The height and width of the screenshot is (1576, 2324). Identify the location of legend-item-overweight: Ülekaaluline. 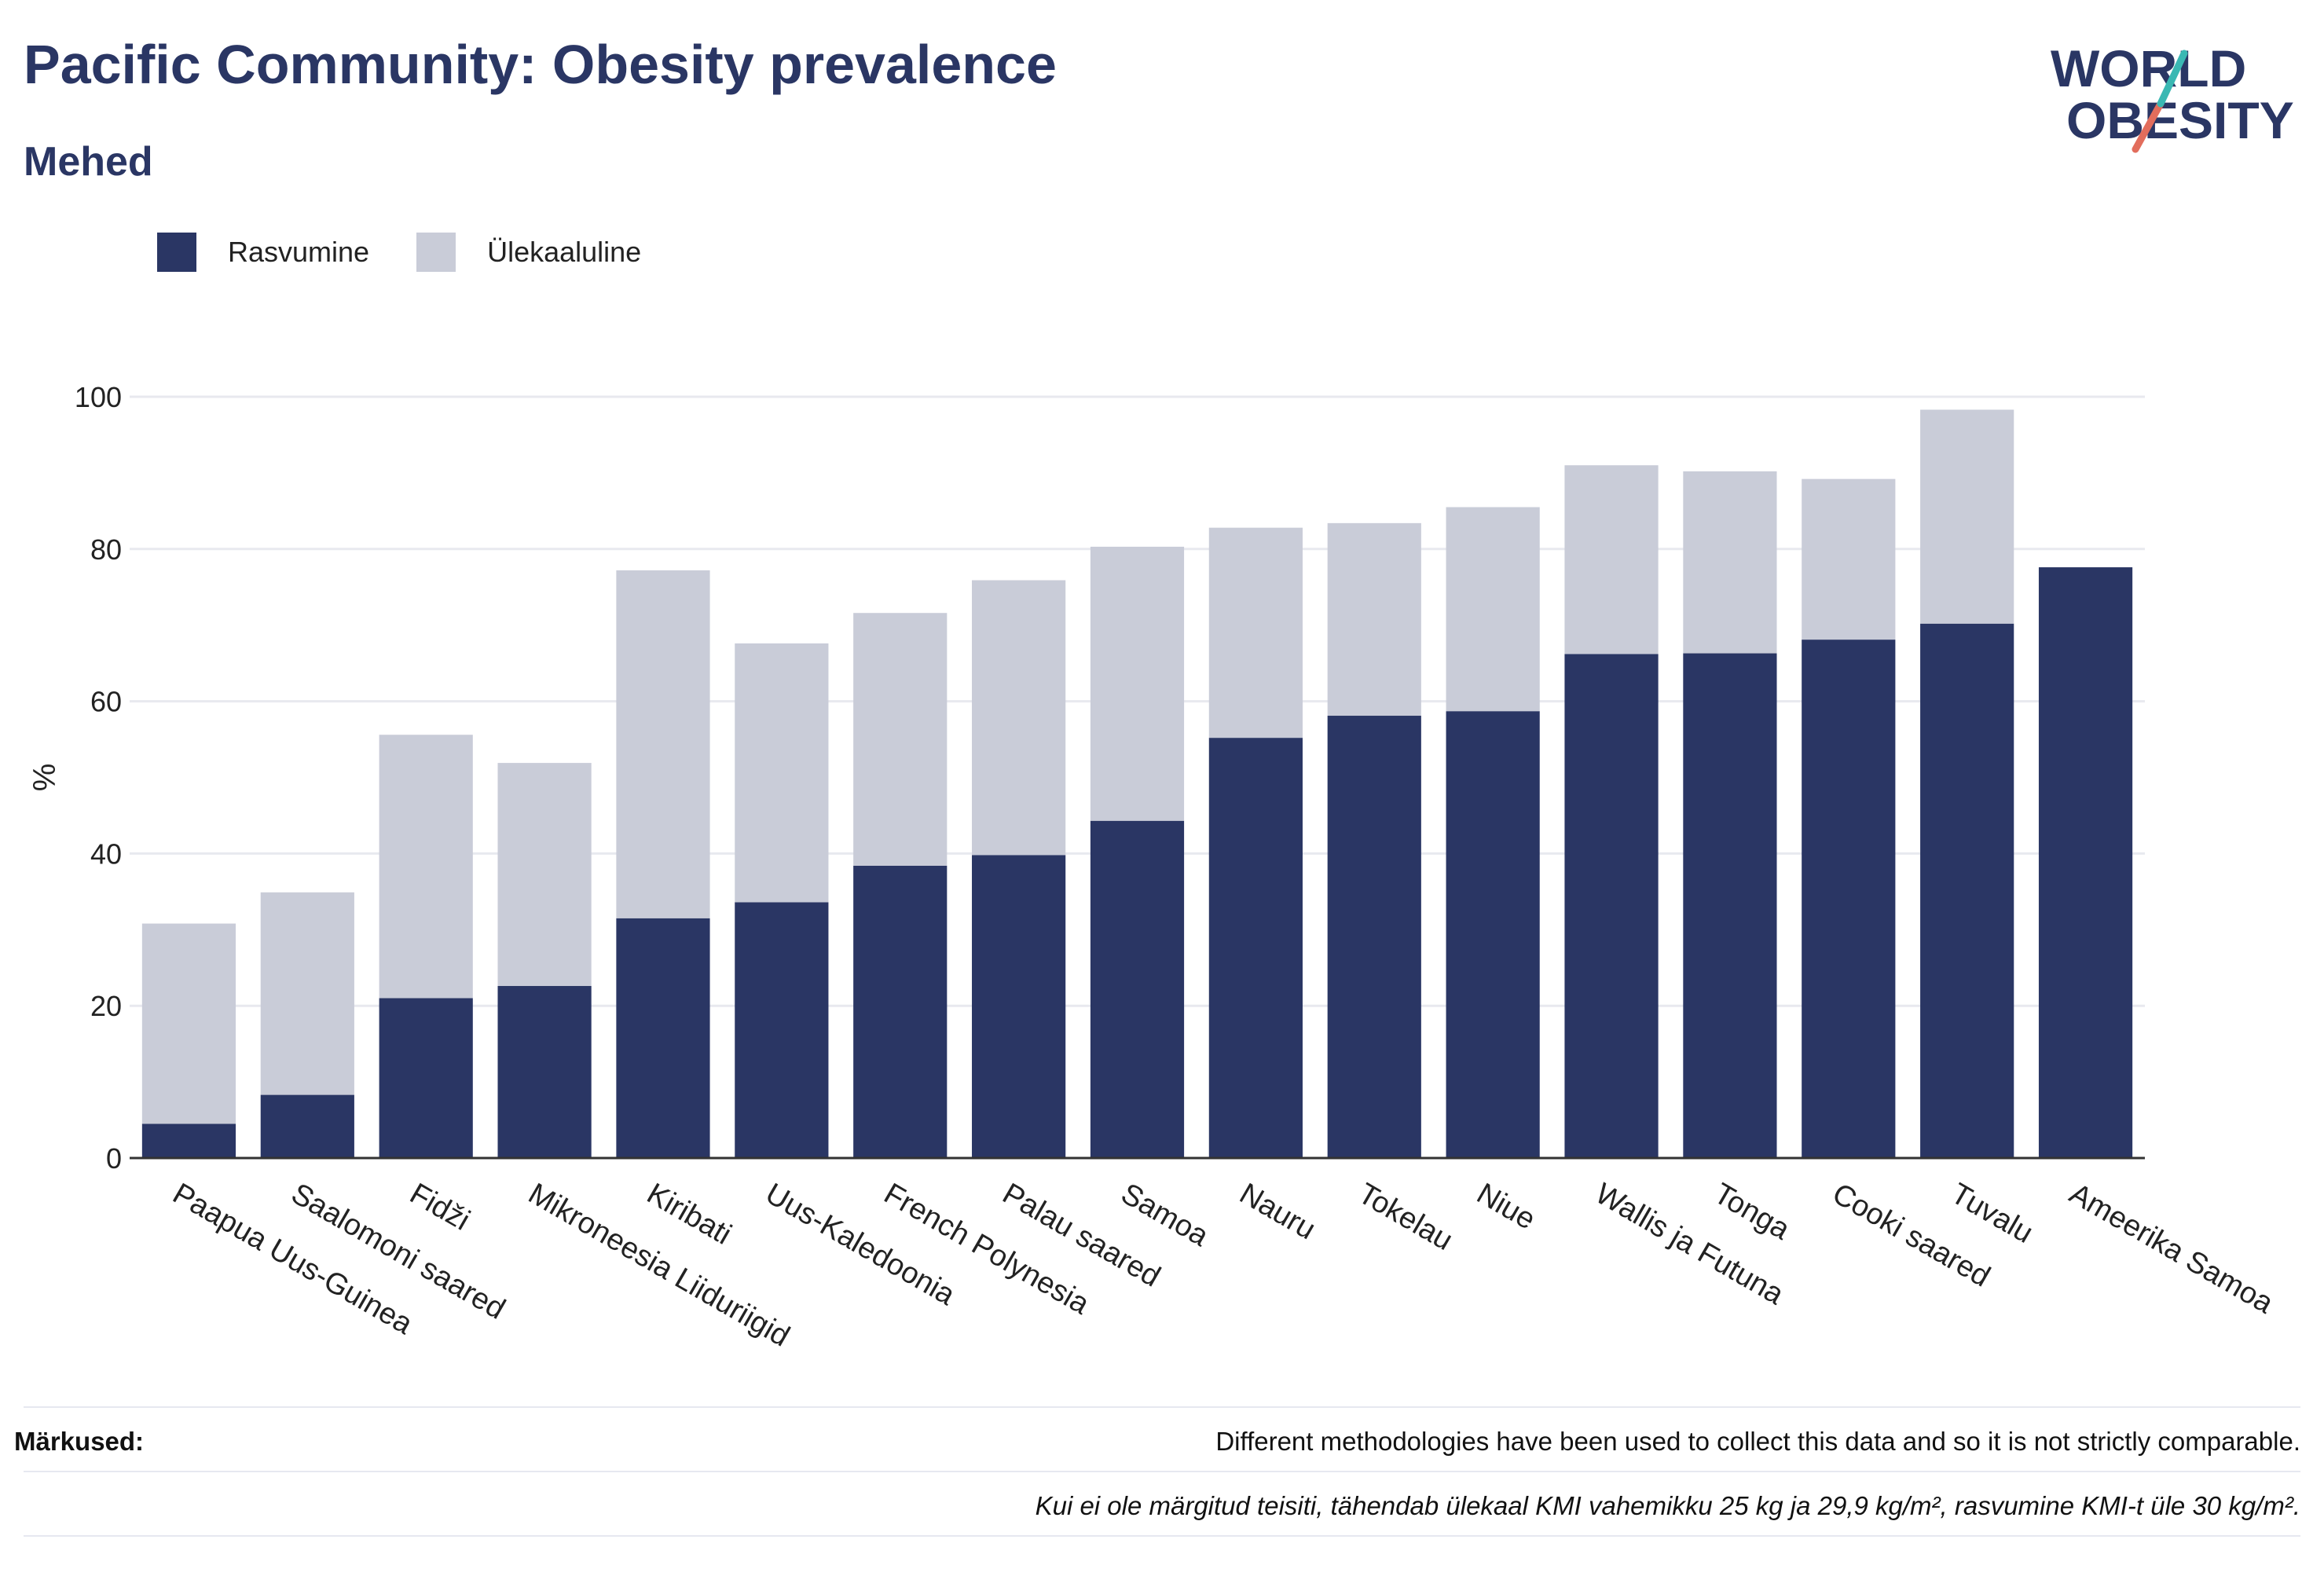
(528, 252).